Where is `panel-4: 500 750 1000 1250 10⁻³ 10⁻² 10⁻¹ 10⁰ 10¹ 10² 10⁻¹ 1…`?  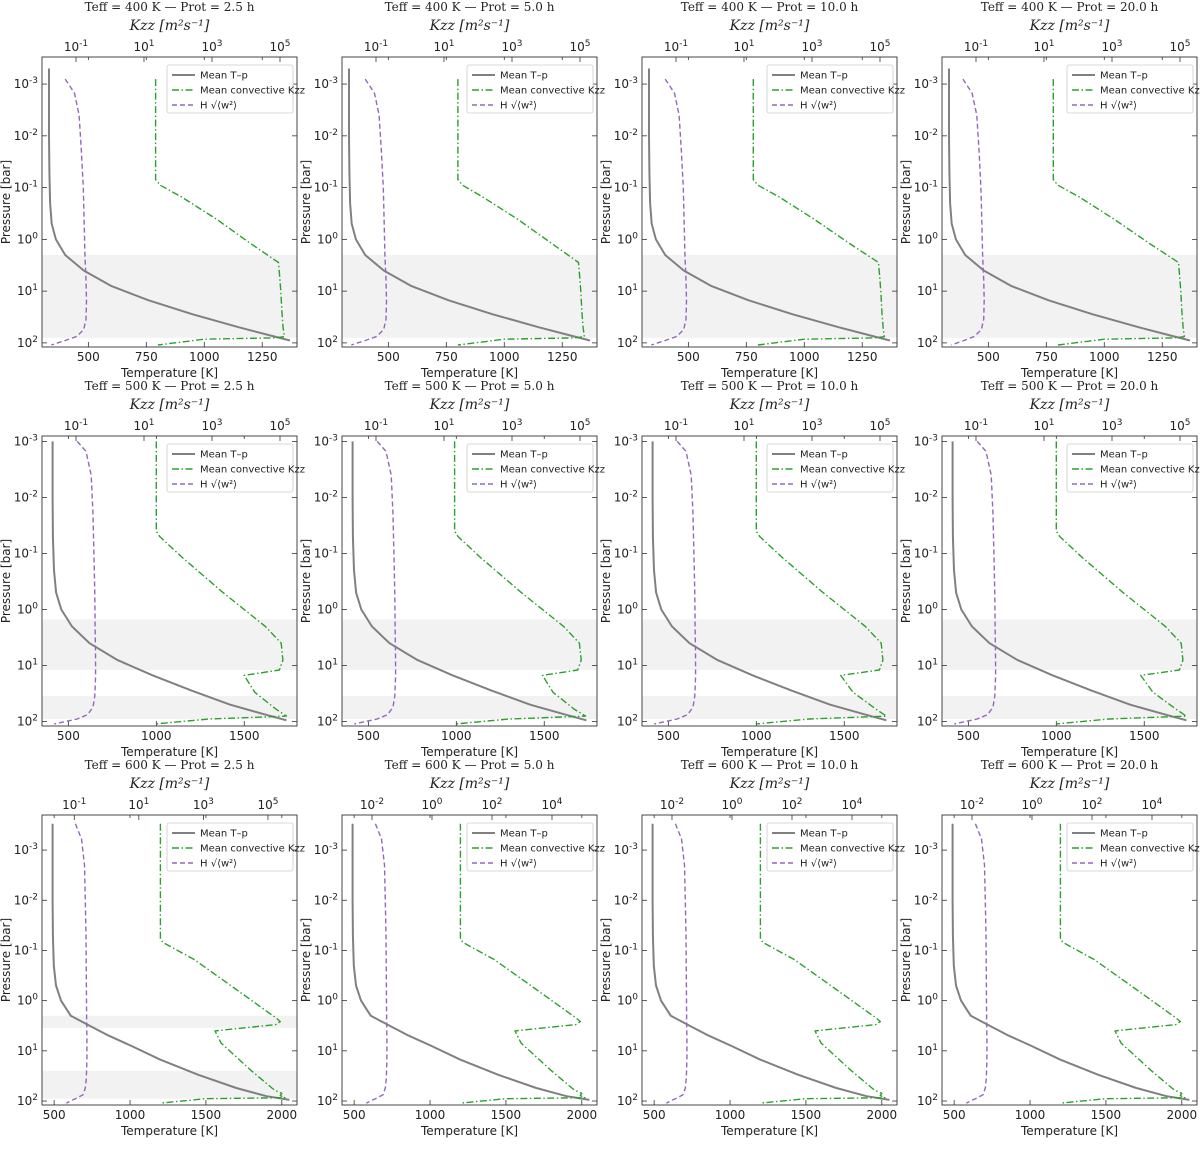 panel-4: 500 750 1000 1250 10⁻³ 10⁻² 10⁻¹ 10⁰ 10¹ 10² 10⁻¹ 1… is located at coordinates (1049, 190).